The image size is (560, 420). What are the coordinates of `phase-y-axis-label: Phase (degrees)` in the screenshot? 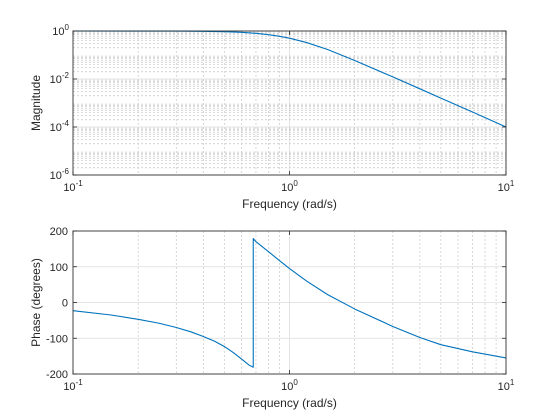 It's located at (36, 302).